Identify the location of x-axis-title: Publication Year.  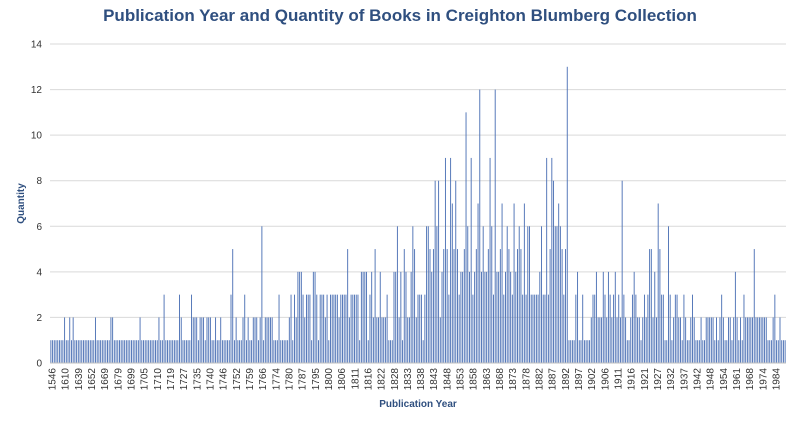
(418, 404).